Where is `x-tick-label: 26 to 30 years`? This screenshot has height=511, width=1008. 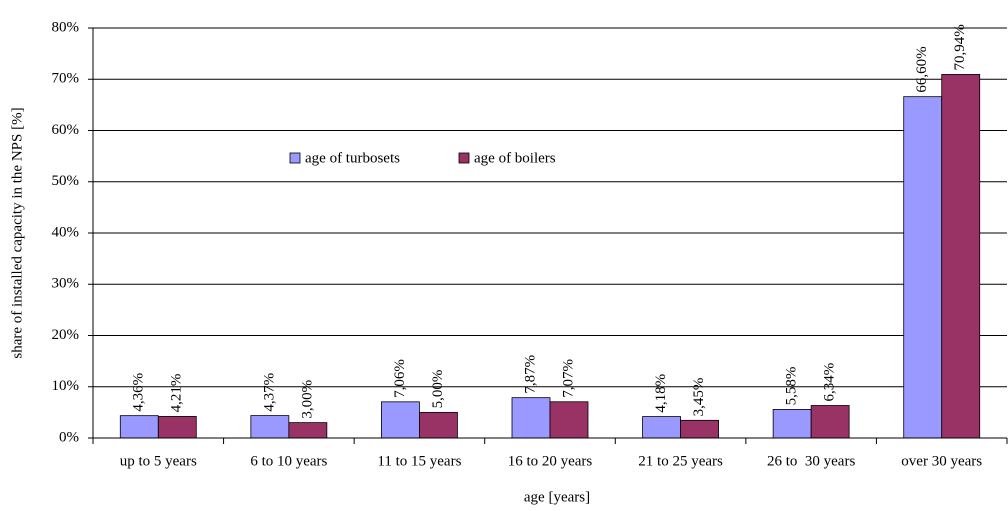 x-tick-label: 26 to 30 years is located at coordinates (811, 461).